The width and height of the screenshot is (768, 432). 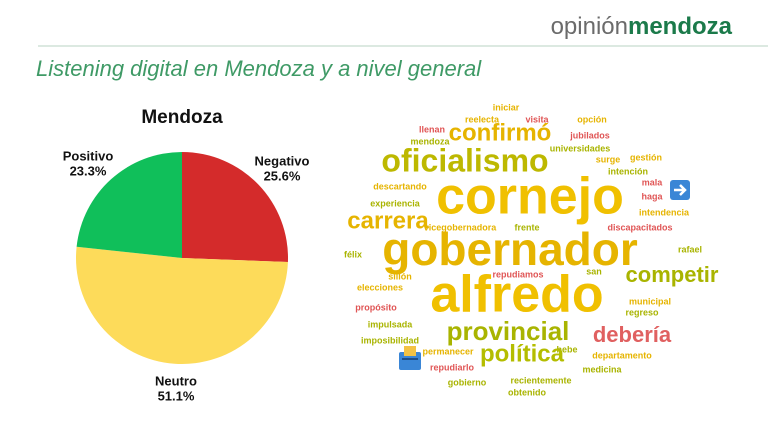 I want to click on cloud-word: rafael, so click(x=690, y=249).